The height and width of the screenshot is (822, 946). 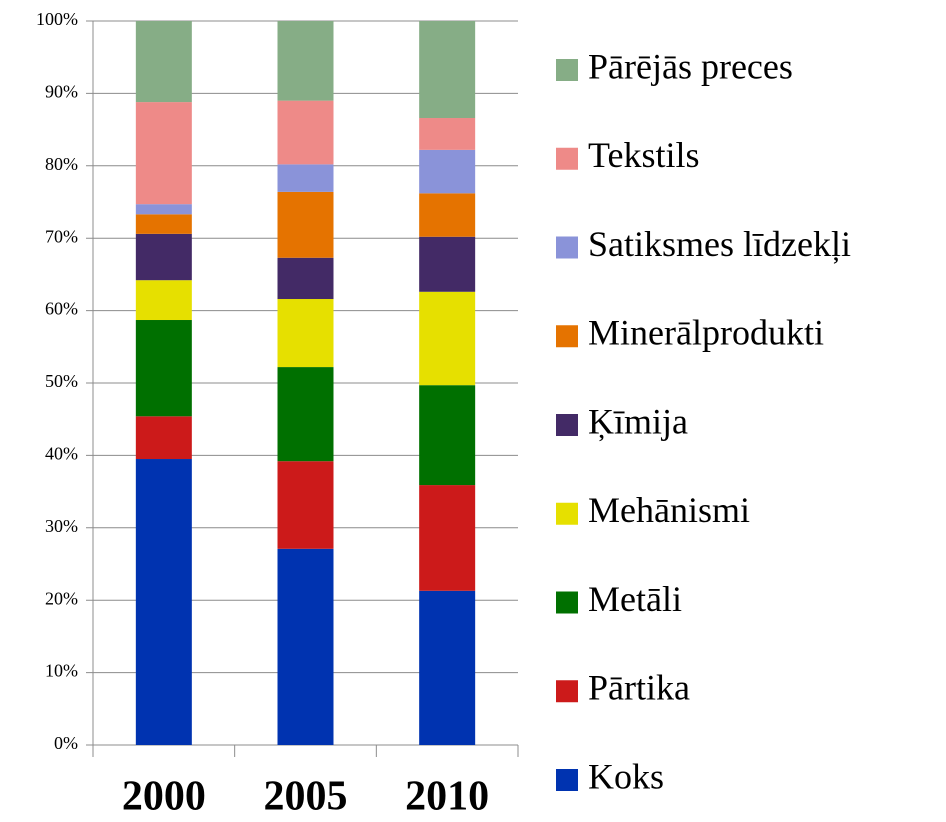 I want to click on legend-label: Minerālprodukti, so click(x=706, y=333).